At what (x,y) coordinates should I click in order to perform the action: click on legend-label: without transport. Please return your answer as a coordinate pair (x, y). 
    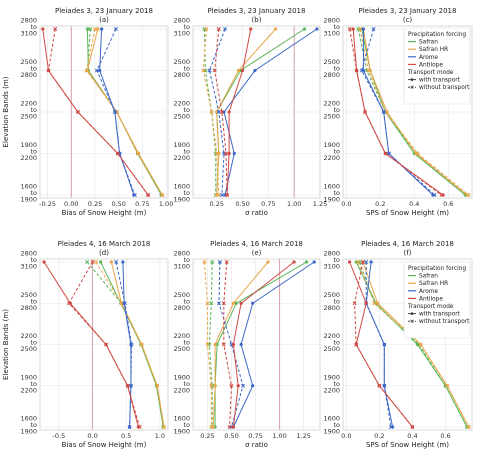
    Looking at the image, I should click on (444, 322).